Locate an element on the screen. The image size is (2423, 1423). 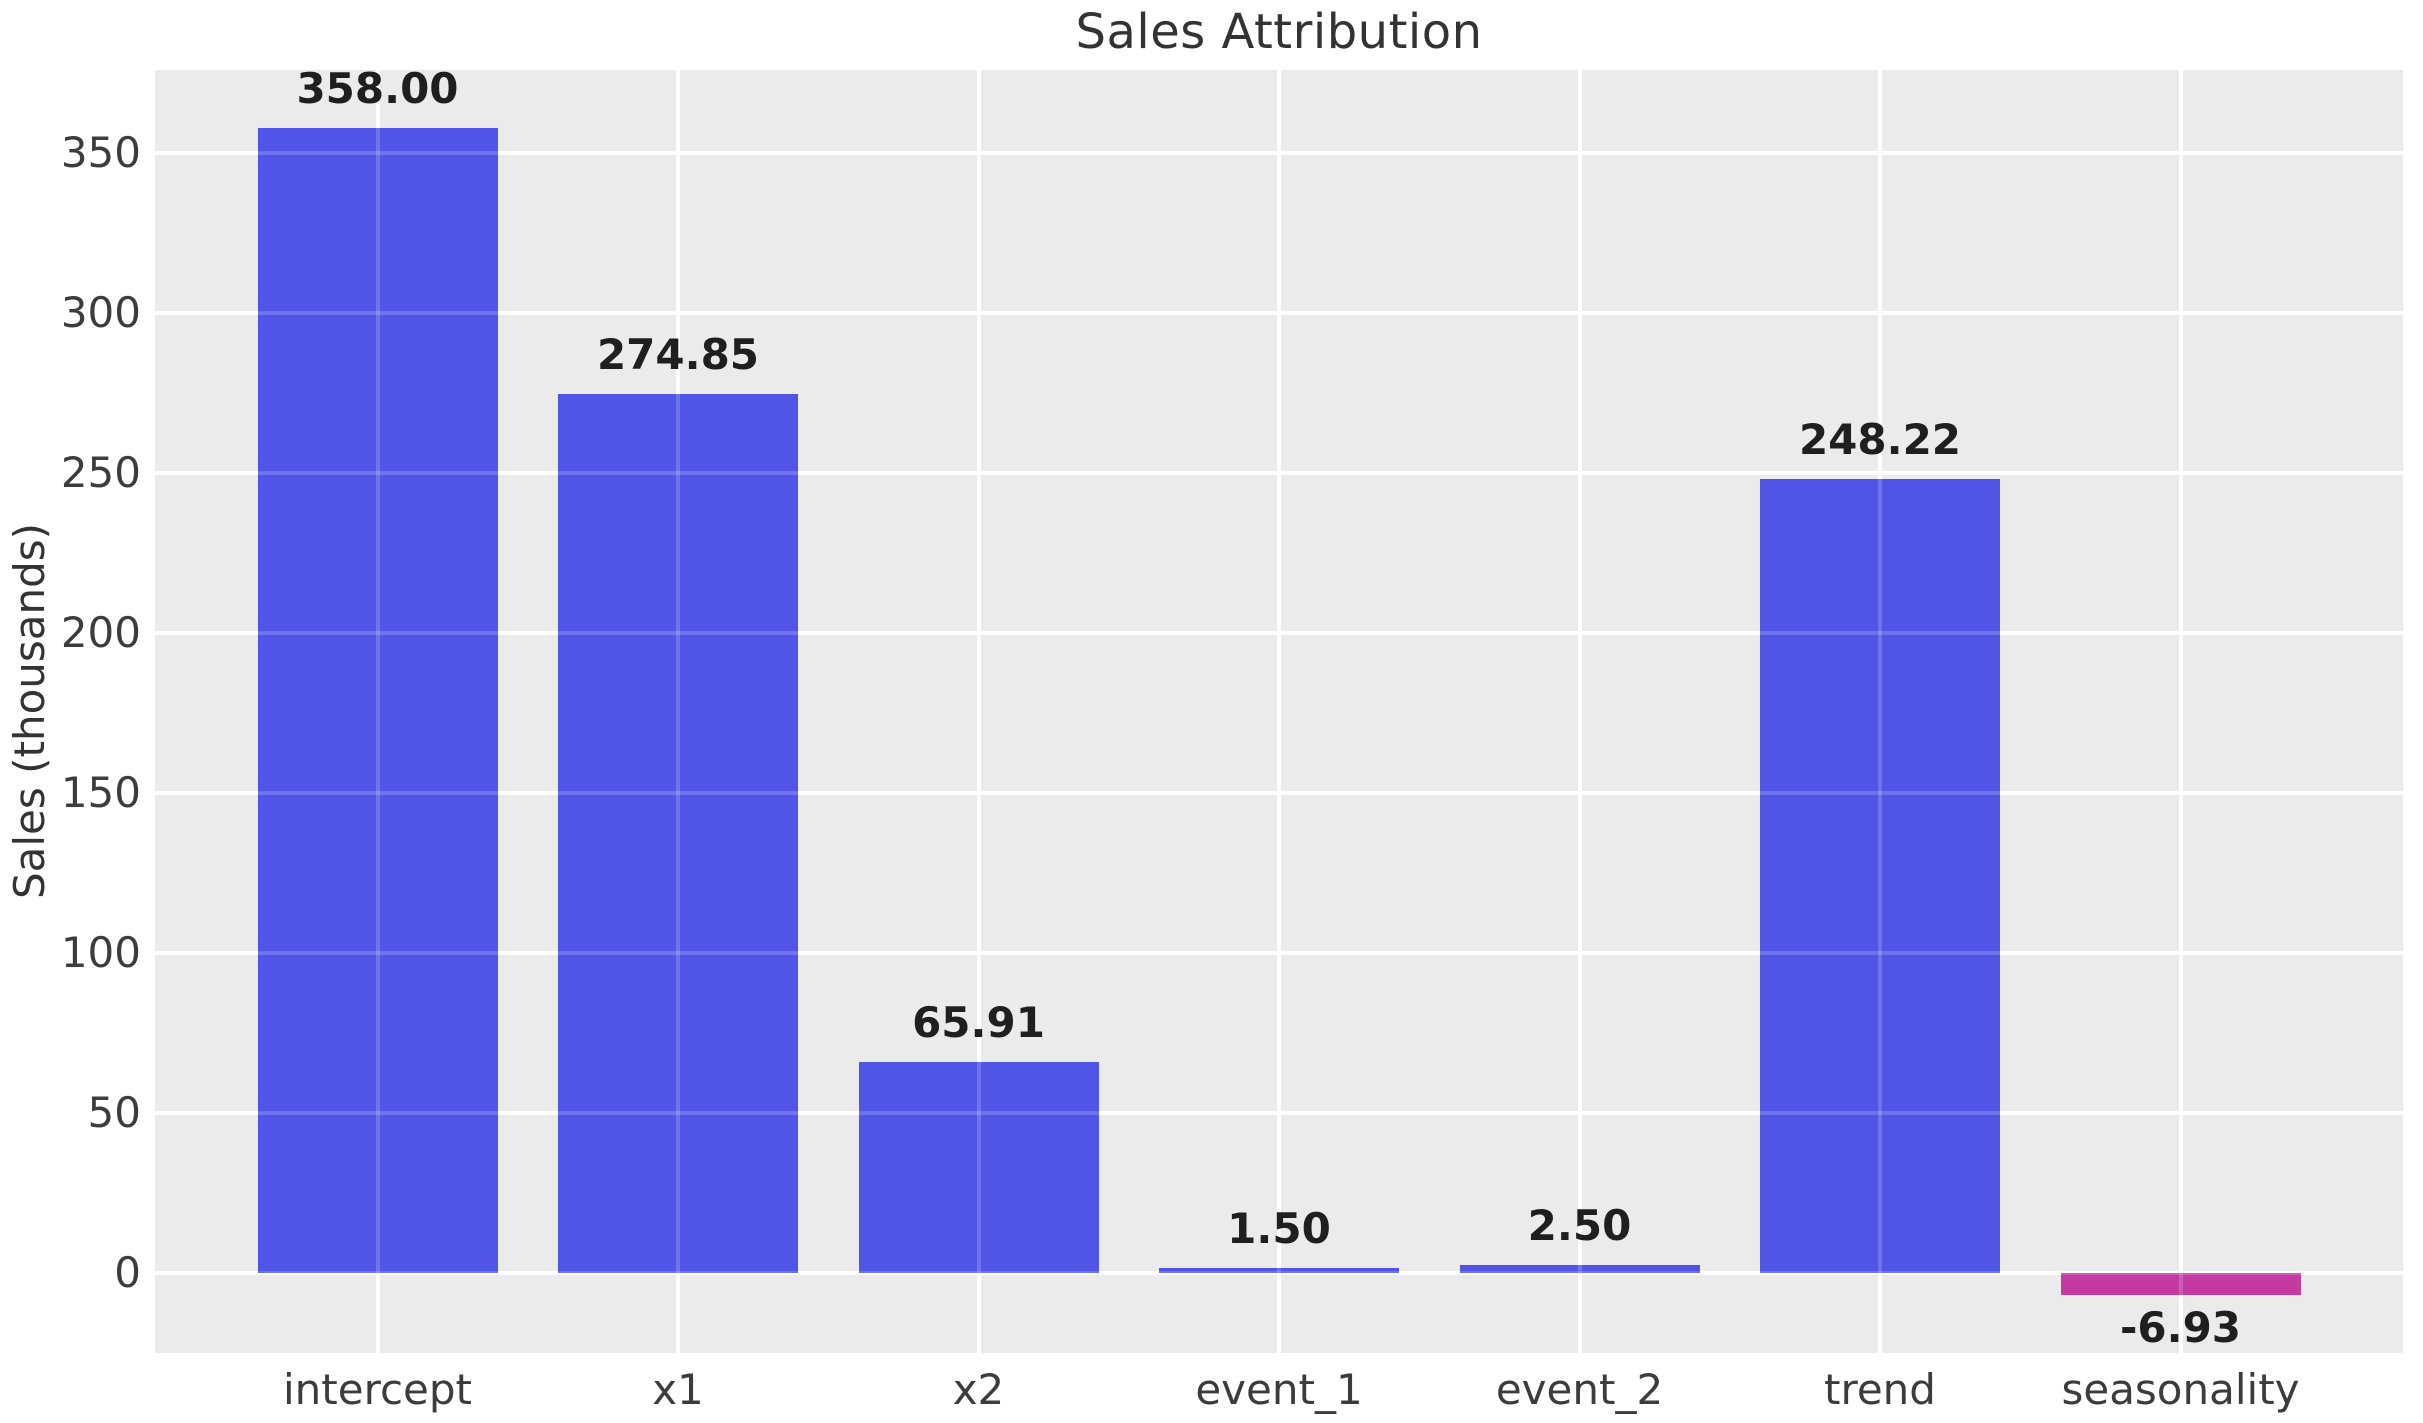
bar-value-label: 248.22 is located at coordinates (1880, 439).